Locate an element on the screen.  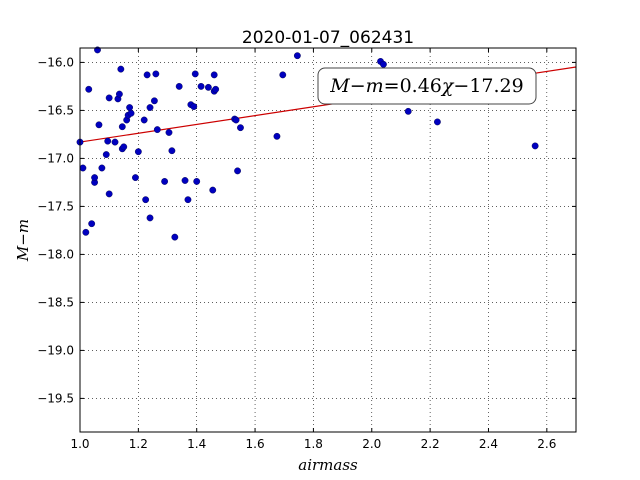
x-tick-label: 1.4 is located at coordinates (196, 444).